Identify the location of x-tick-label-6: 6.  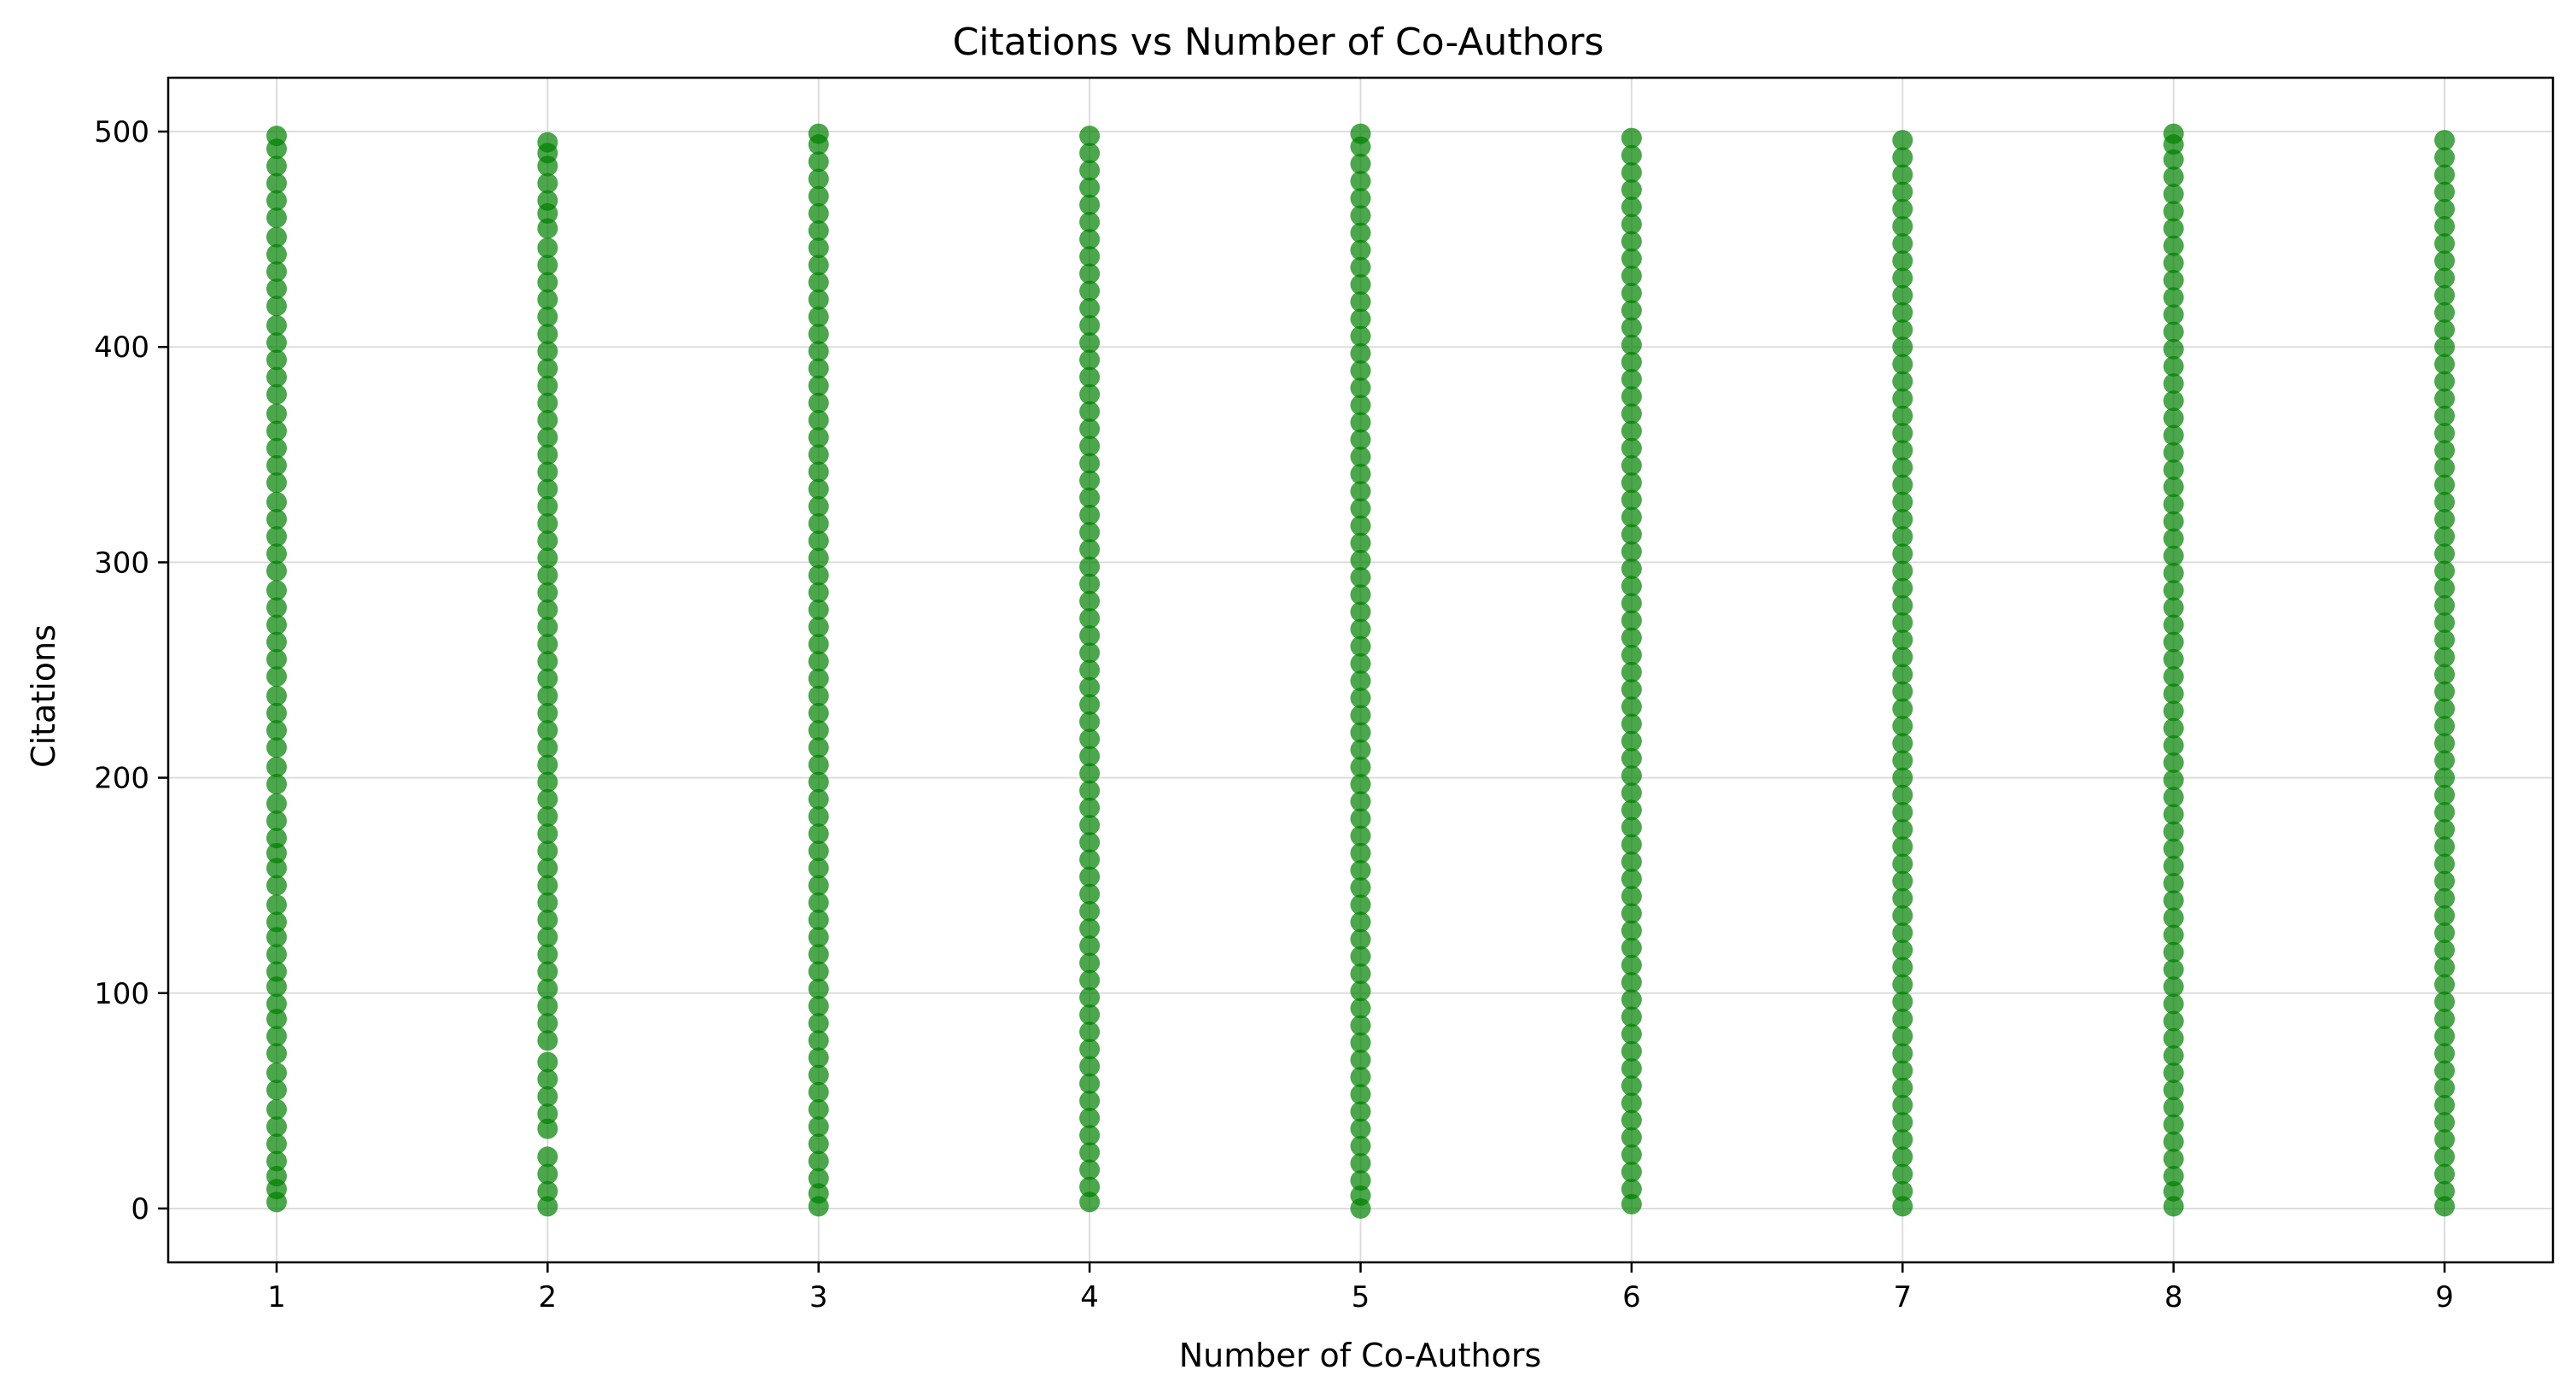
(1631, 1297).